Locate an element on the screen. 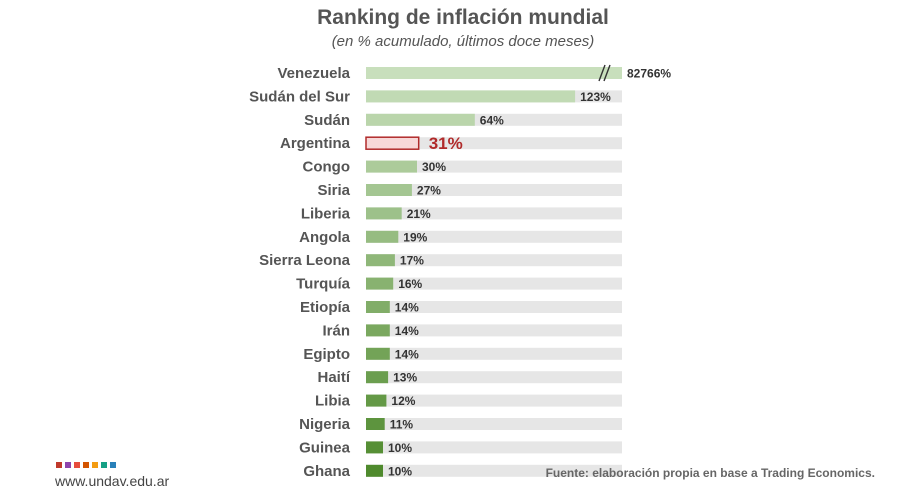 The width and height of the screenshot is (900, 501). bar-congo is located at coordinates (391, 166).